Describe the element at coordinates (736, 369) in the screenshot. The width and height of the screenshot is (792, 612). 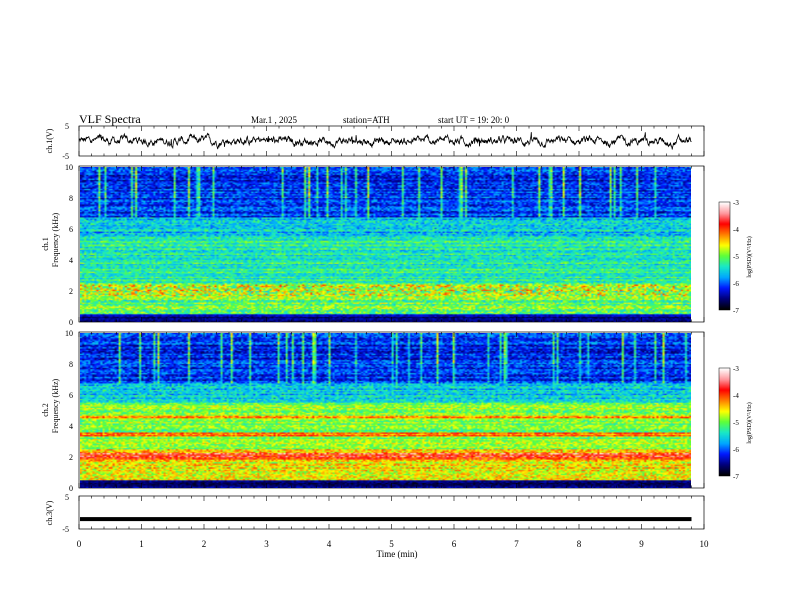
I see `ch2-cbar-tick-m3: -3` at that location.